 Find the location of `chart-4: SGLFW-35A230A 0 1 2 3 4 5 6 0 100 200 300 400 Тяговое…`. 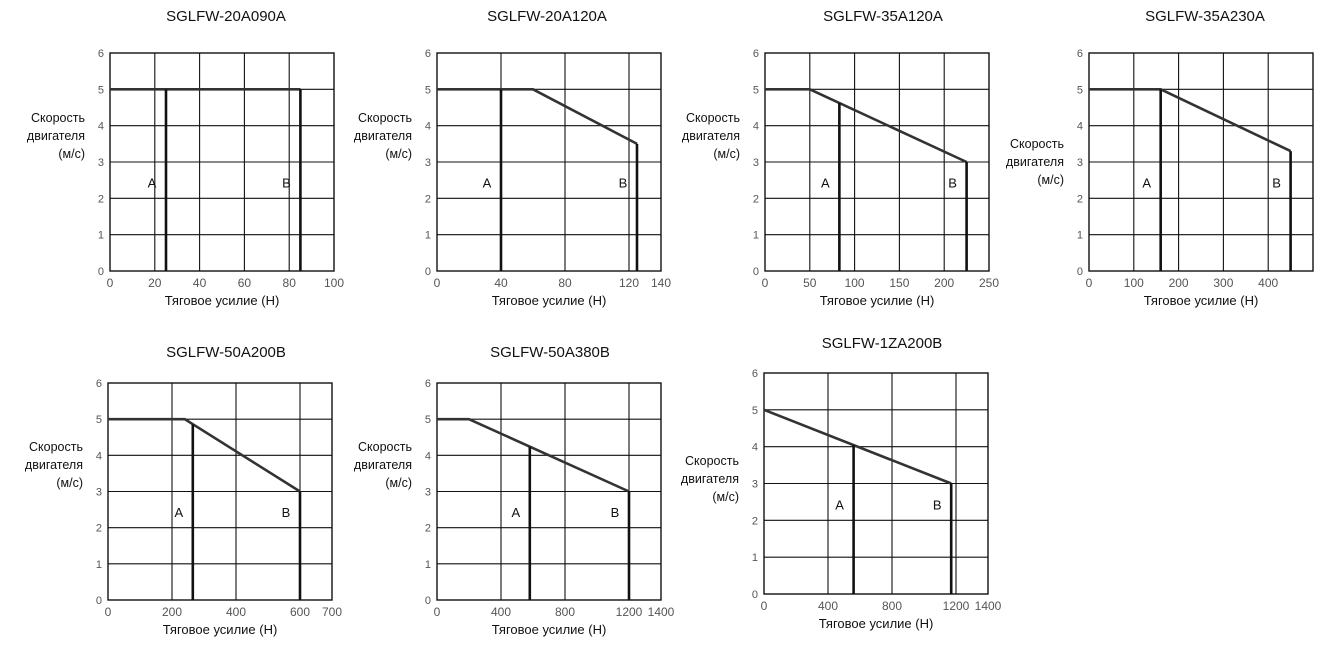

chart-4: SGLFW-35A230A 0 1 2 3 4 5 6 0 100 200 300 400 Тяговое… is located at coordinates (1160, 158).